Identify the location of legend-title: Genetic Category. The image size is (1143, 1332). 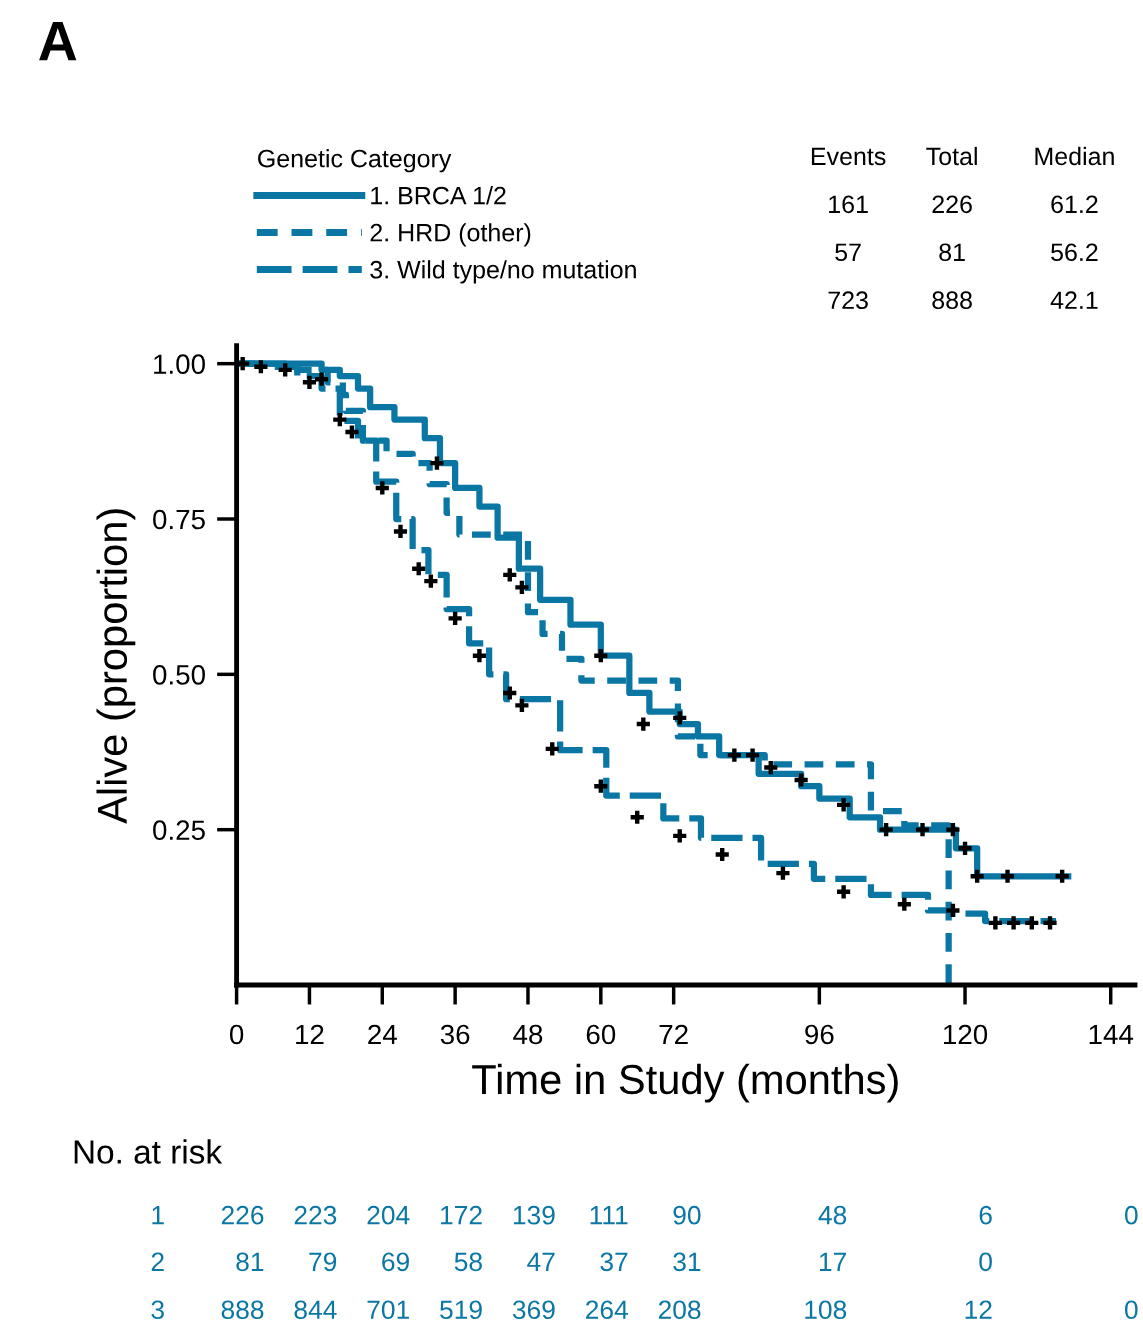
(355, 161).